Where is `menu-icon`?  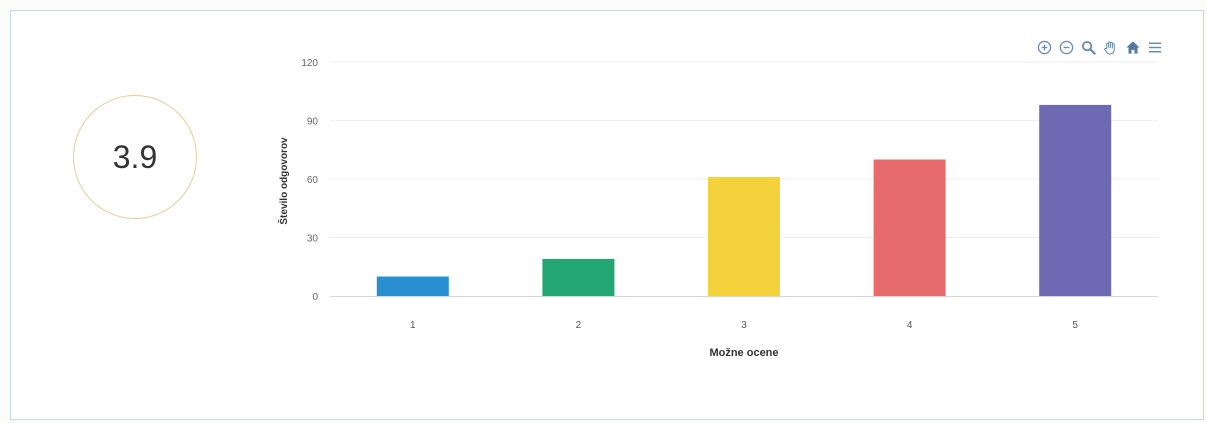
menu-icon is located at coordinates (1154, 47).